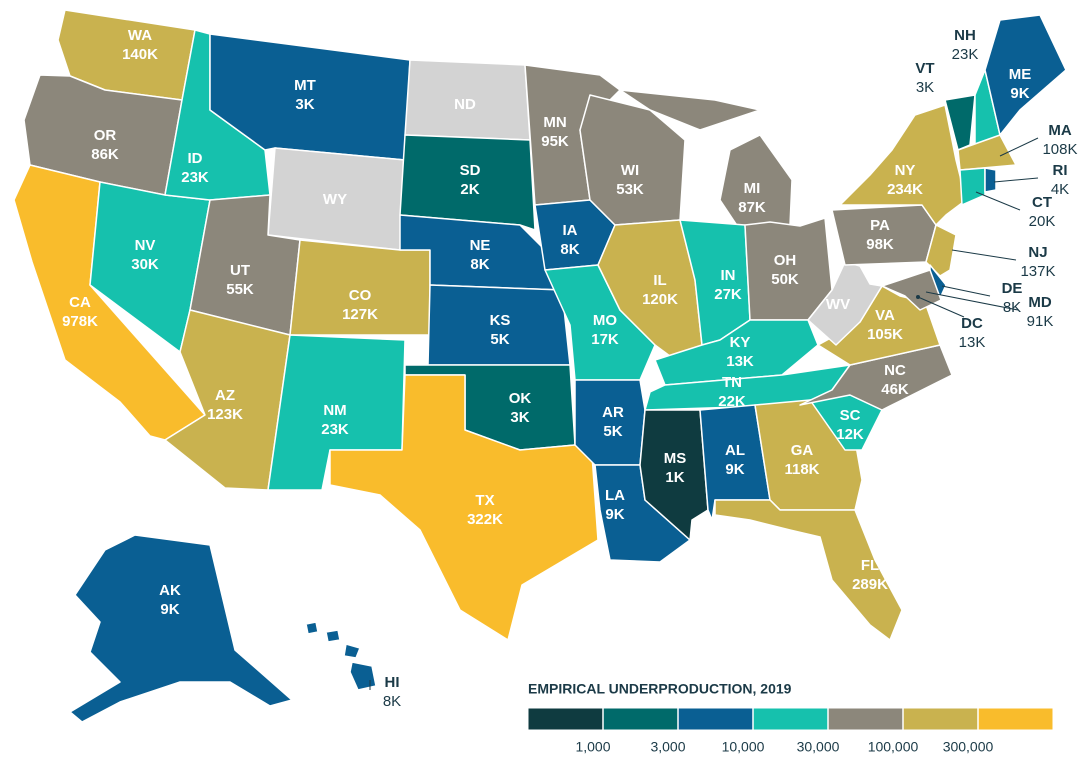 This screenshot has width=1090, height=768. Describe the element at coordinates (905, 189) in the screenshot. I see `state-value: 234K` at that location.